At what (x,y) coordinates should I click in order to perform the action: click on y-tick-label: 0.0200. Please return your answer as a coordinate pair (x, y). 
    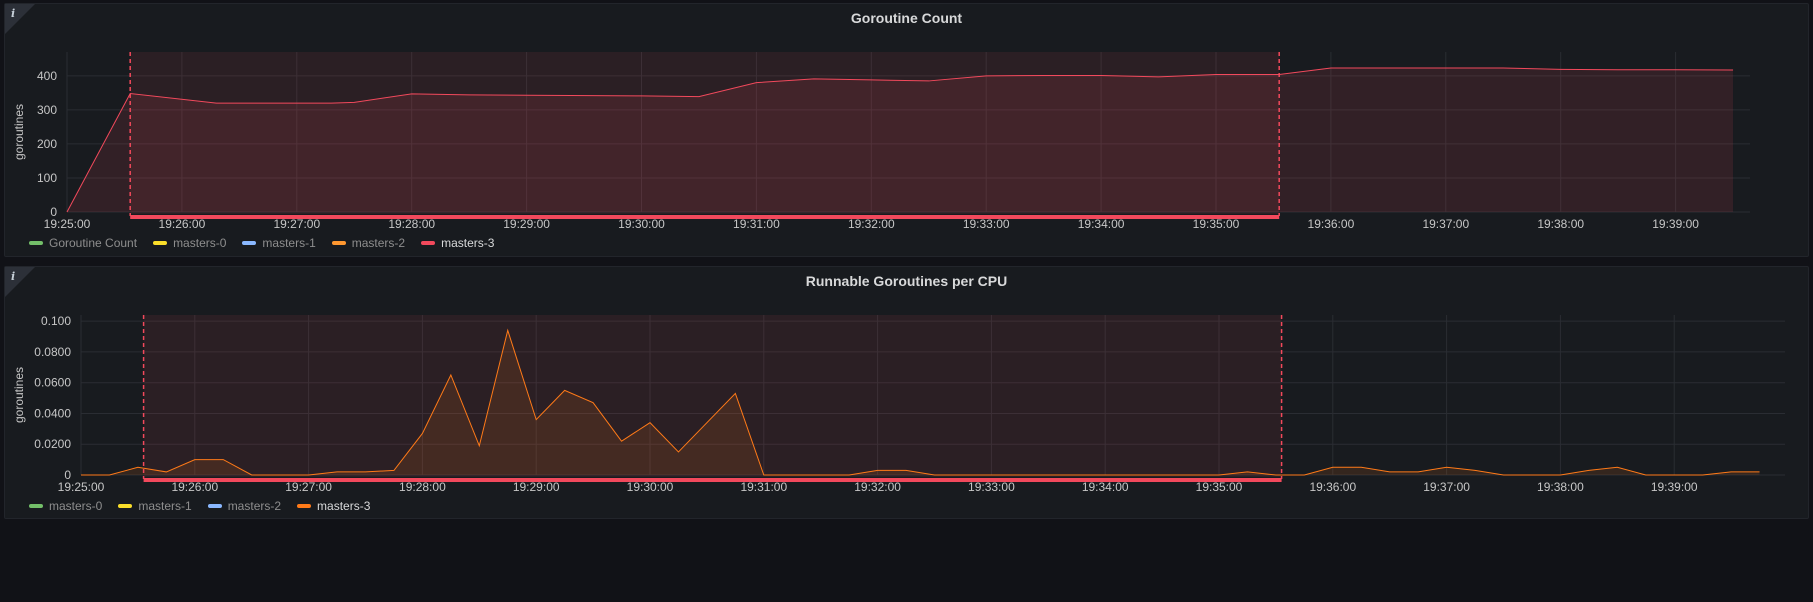
    Looking at the image, I should click on (52, 444).